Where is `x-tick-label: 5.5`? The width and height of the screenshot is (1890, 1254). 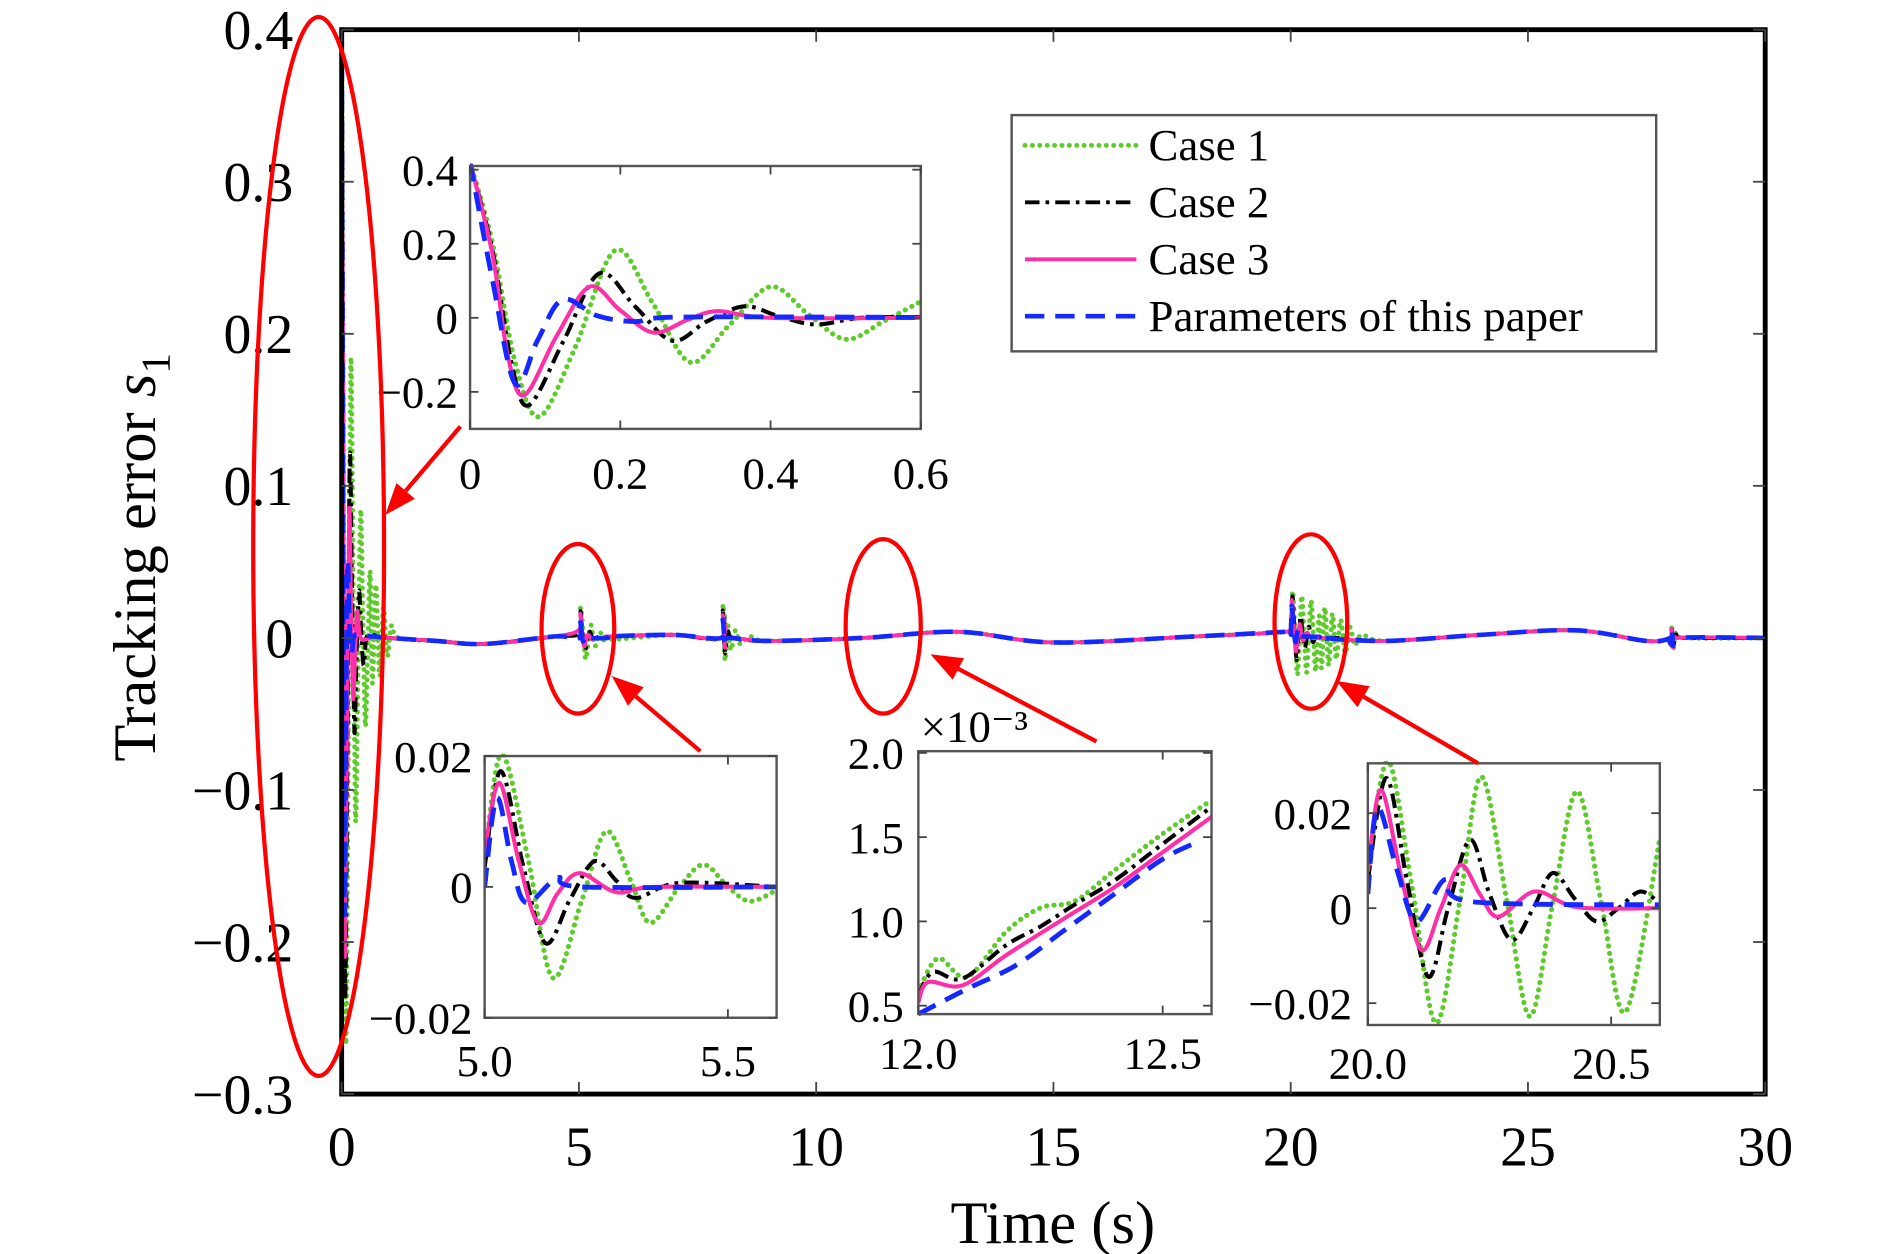 x-tick-label: 5.5 is located at coordinates (728, 1061).